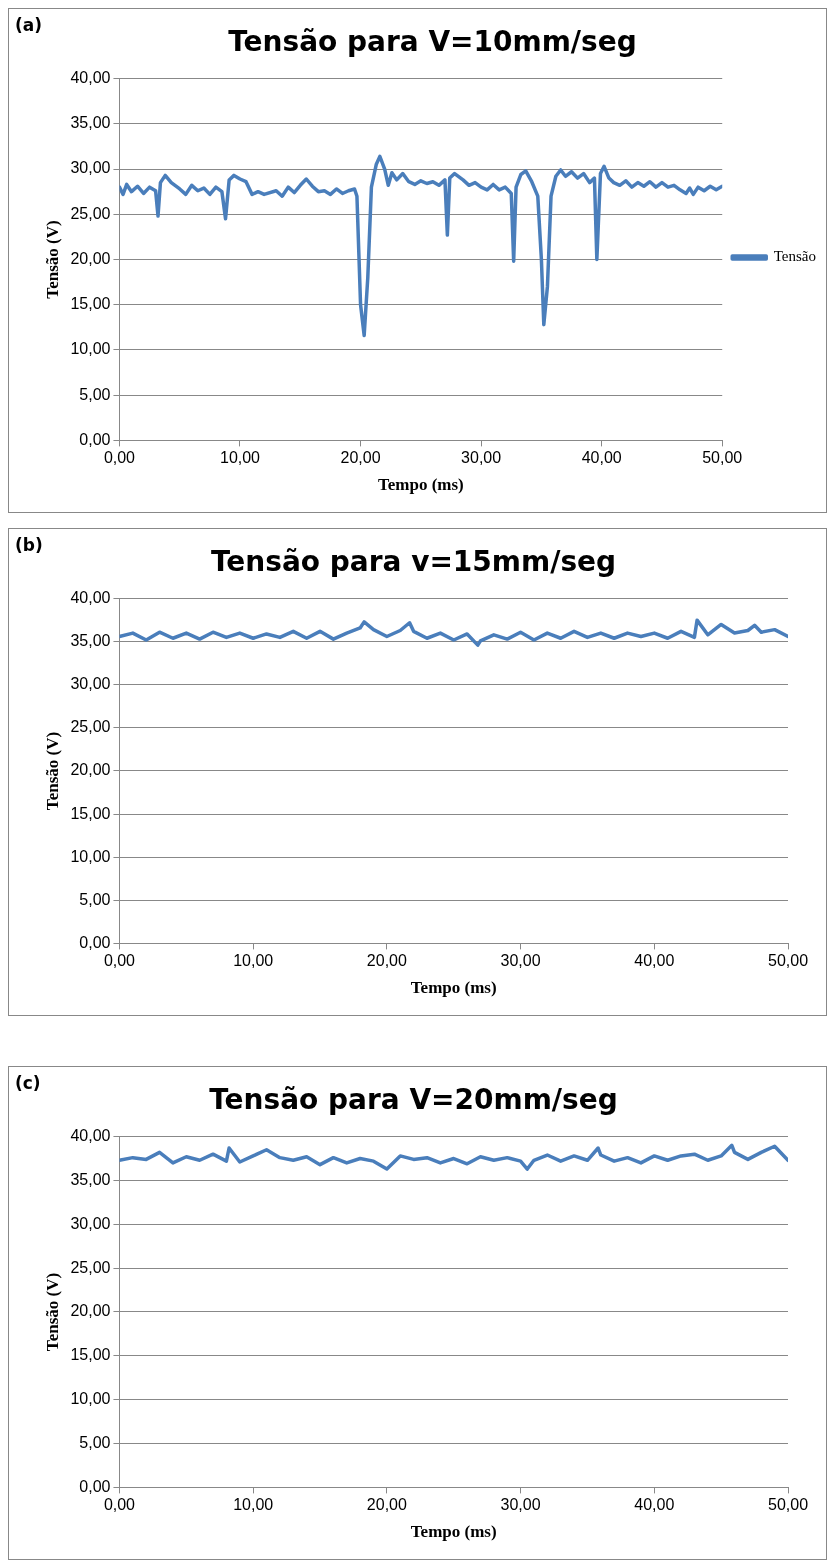 This screenshot has height=1567, width=829. Describe the element at coordinates (795, 256) in the screenshot. I see `legend-label: Tensão` at that location.